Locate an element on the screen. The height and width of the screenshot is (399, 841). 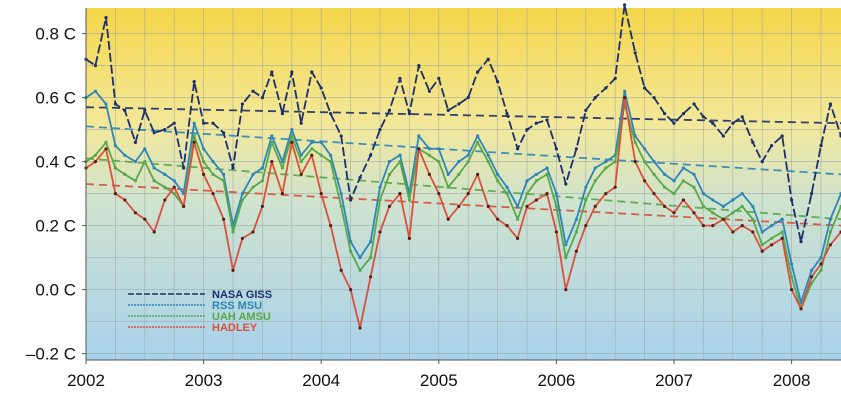
x-tick-label: 2008 is located at coordinates (792, 380).